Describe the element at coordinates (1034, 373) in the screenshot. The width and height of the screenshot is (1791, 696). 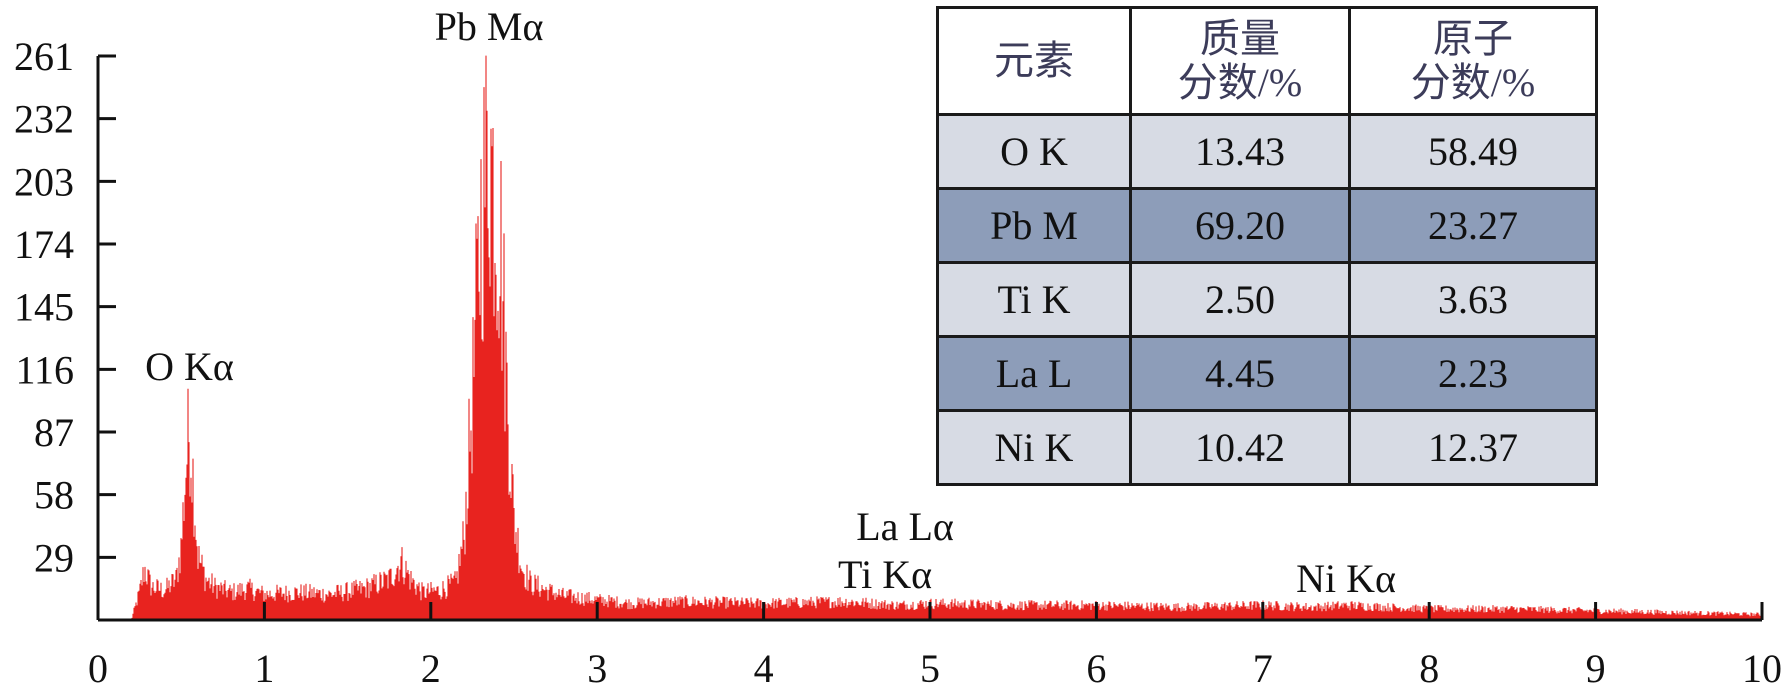
I see `cell-element: La L` at that location.